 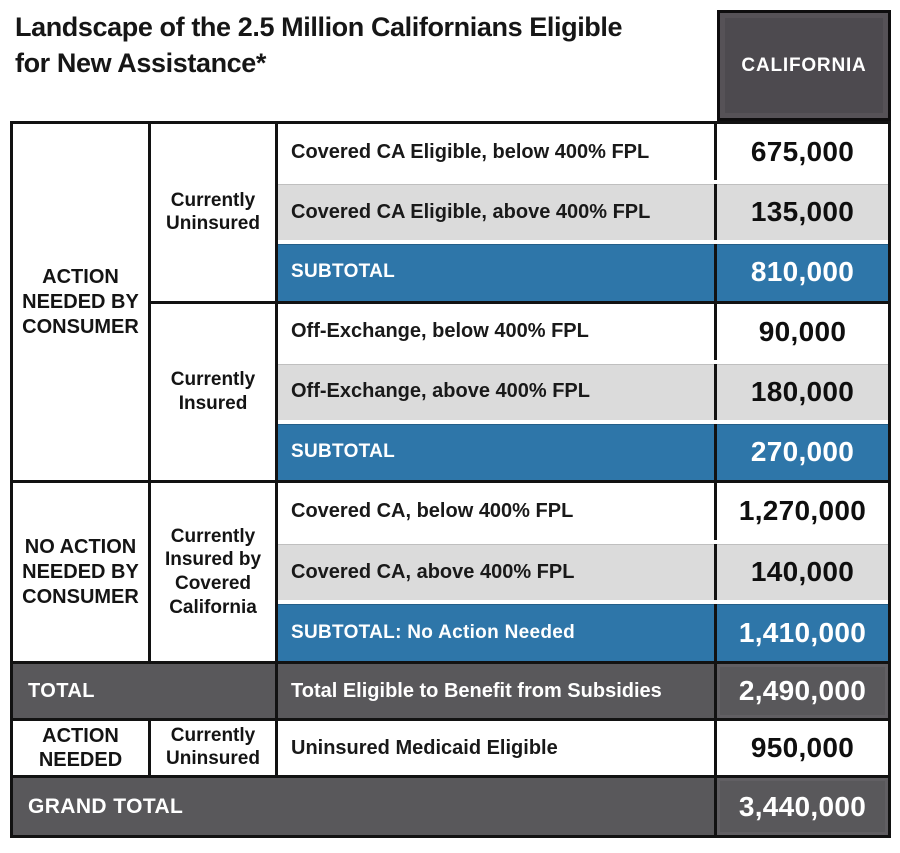 What do you see at coordinates (801, 212) in the screenshot?
I see `row-value: 135,000` at bounding box center [801, 212].